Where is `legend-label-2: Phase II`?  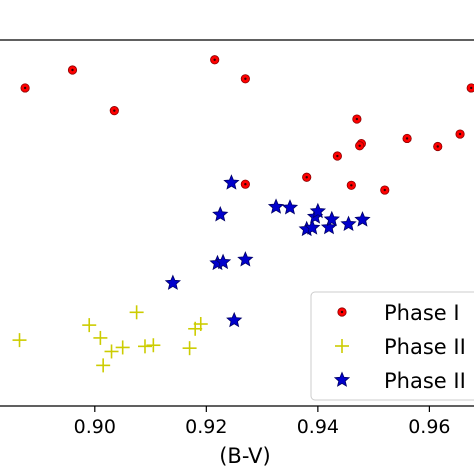 legend-label-2: Phase II is located at coordinates (425, 381).